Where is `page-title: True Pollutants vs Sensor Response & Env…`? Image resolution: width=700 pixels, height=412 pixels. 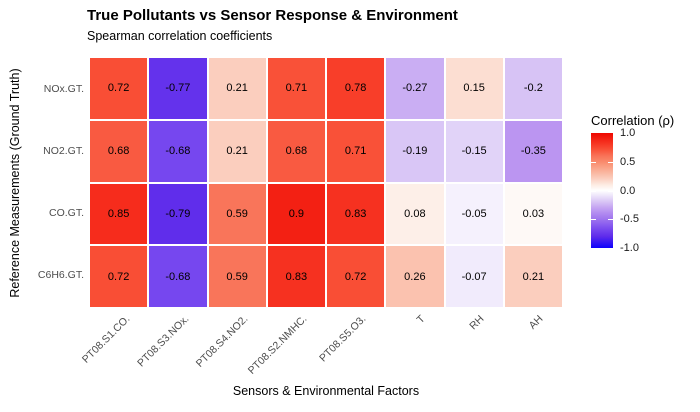 page-title: True Pollutants vs Sensor Response & Env… is located at coordinates (272, 15).